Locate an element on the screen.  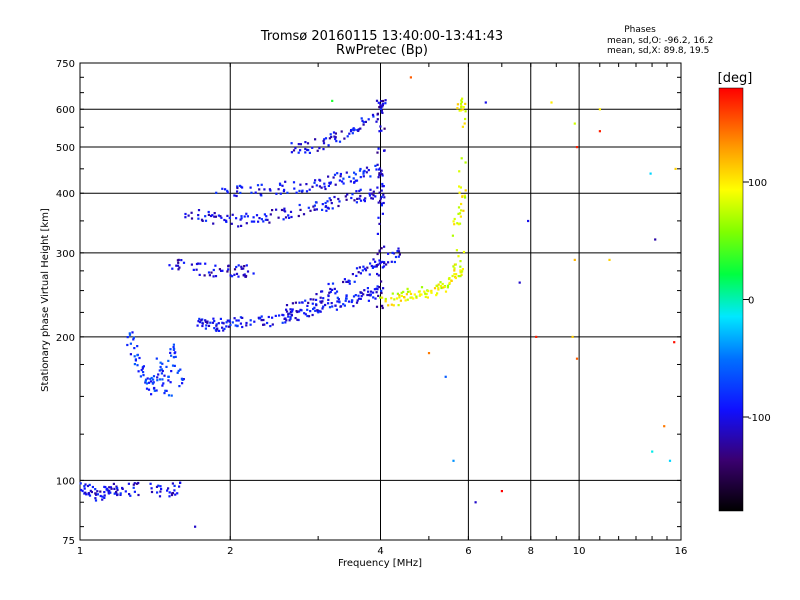
colorbar-tick-label: -100 is located at coordinates (759, 418).